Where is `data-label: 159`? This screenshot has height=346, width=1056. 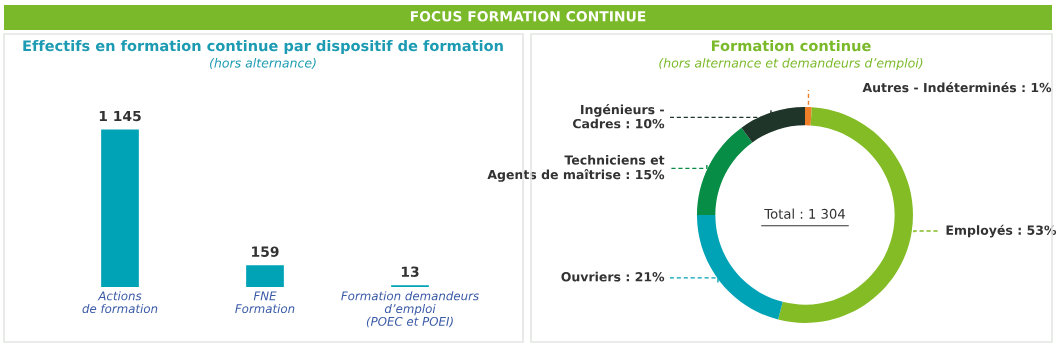 data-label: 159 is located at coordinates (265, 251).